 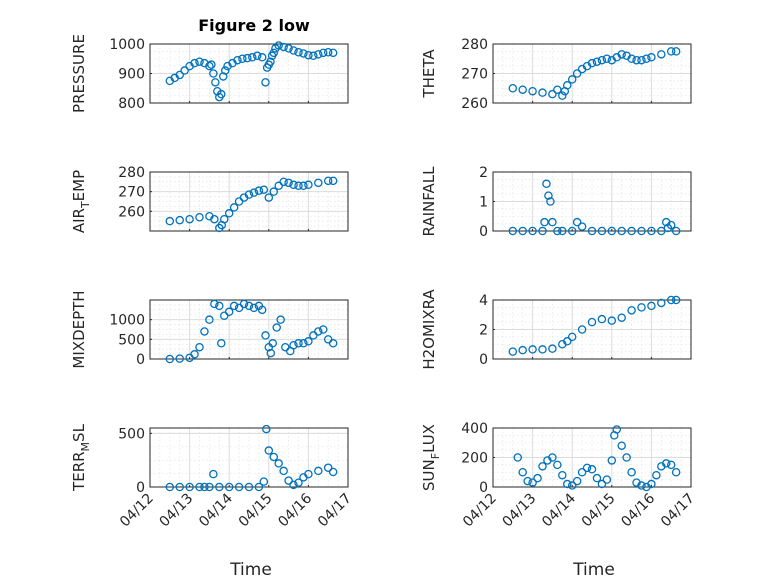 I want to click on y-tick-label: 2, so click(x=483, y=173).